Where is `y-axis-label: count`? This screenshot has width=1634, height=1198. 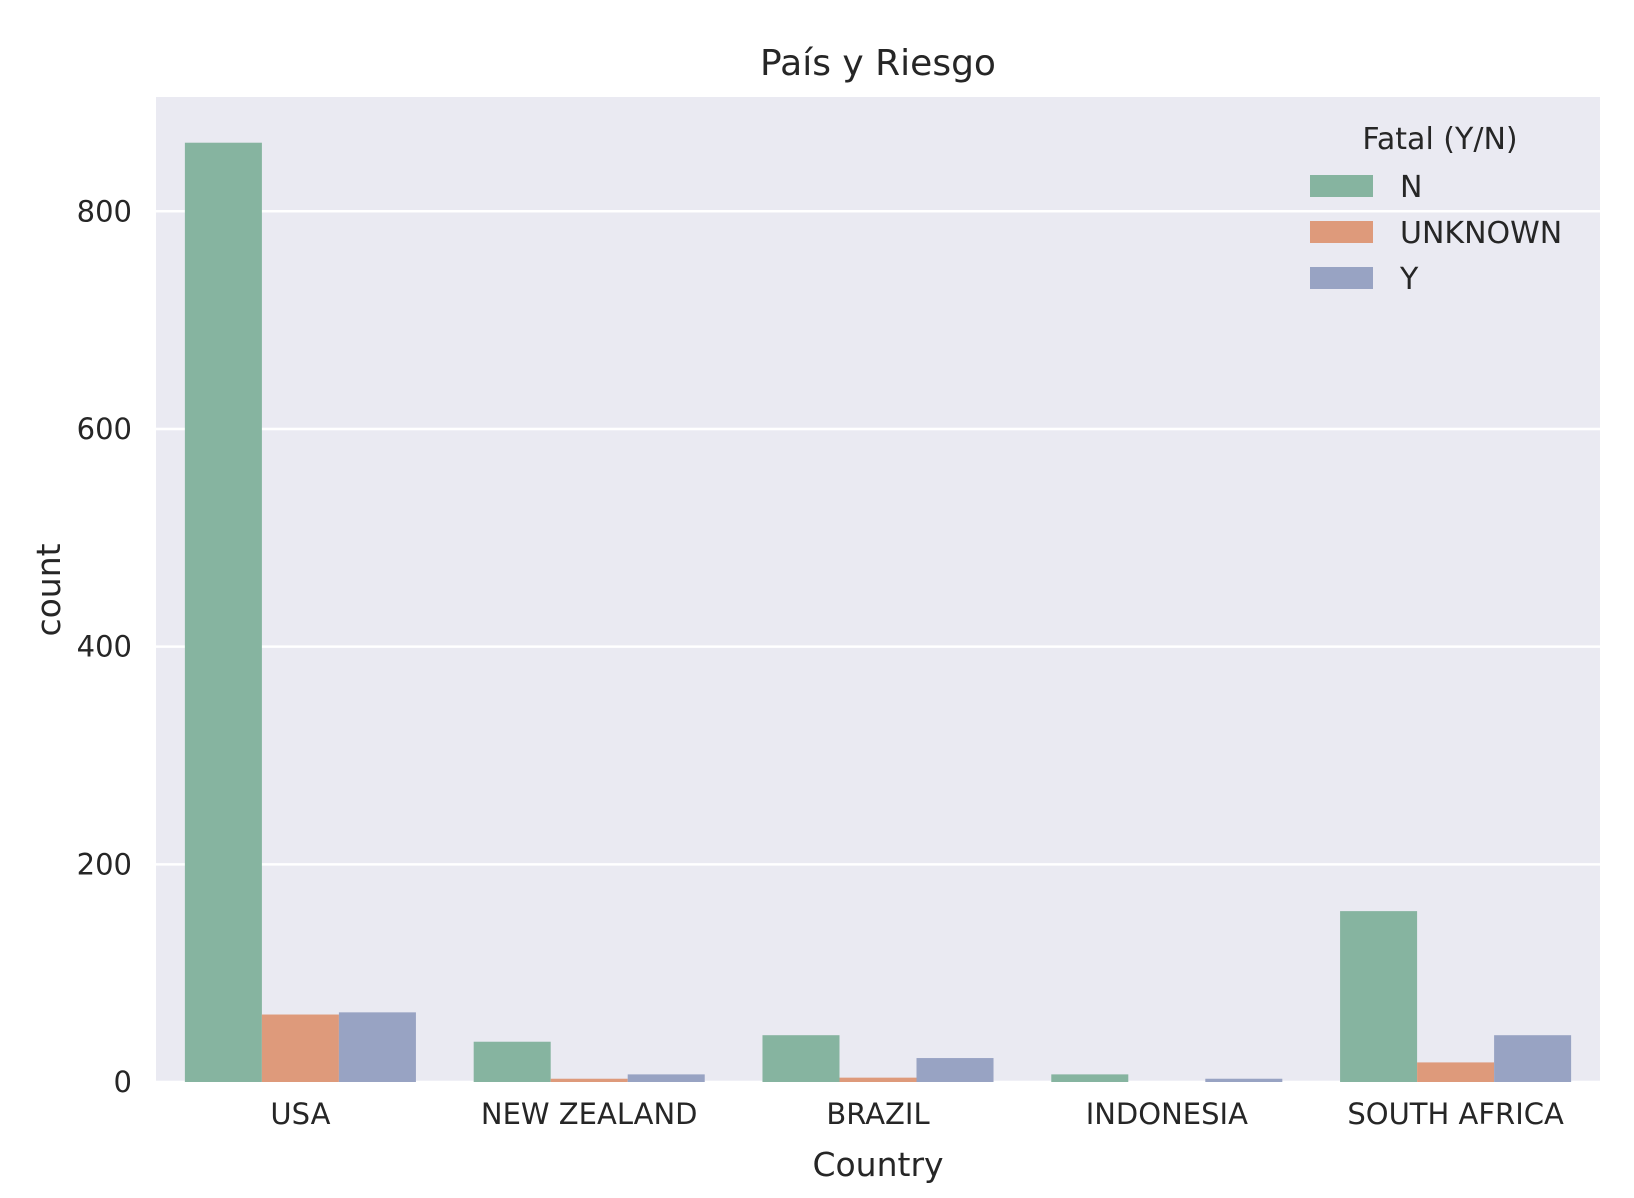 y-axis-label: count is located at coordinates (48, 589).